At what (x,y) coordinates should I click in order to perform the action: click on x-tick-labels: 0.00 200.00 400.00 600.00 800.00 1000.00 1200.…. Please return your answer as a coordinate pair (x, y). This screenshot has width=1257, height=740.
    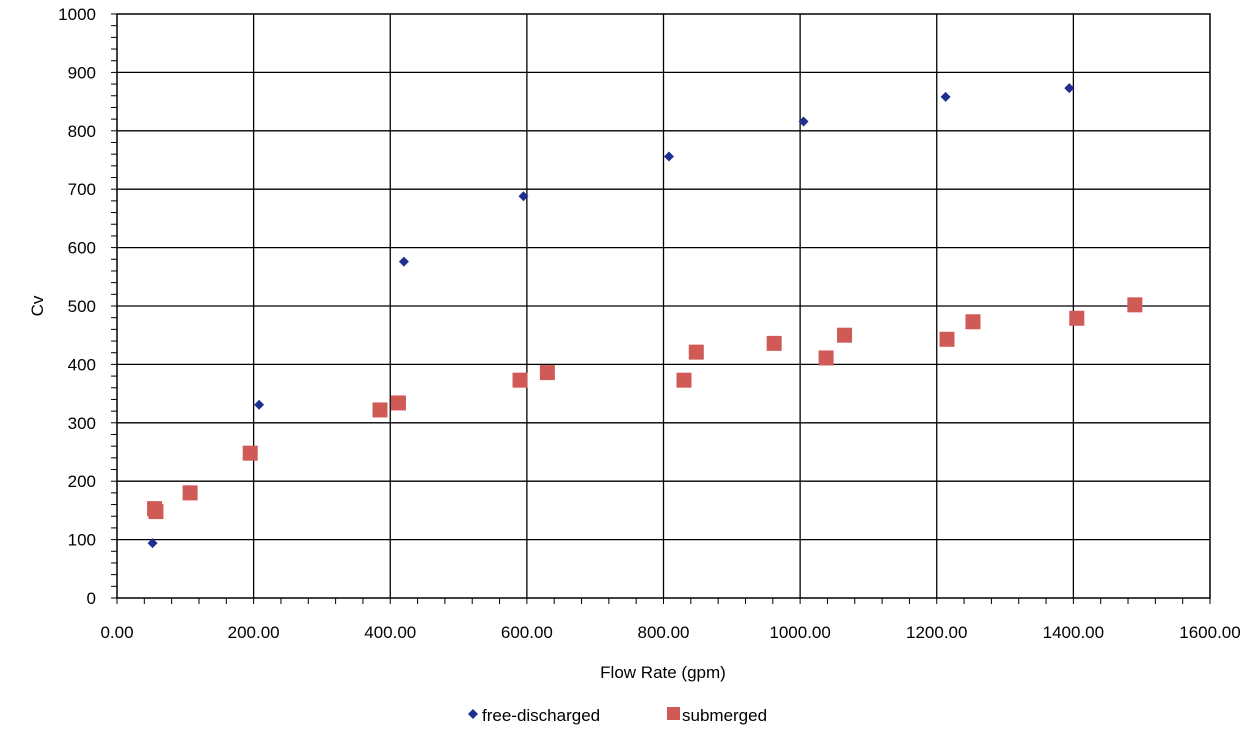
    Looking at the image, I should click on (670, 632).